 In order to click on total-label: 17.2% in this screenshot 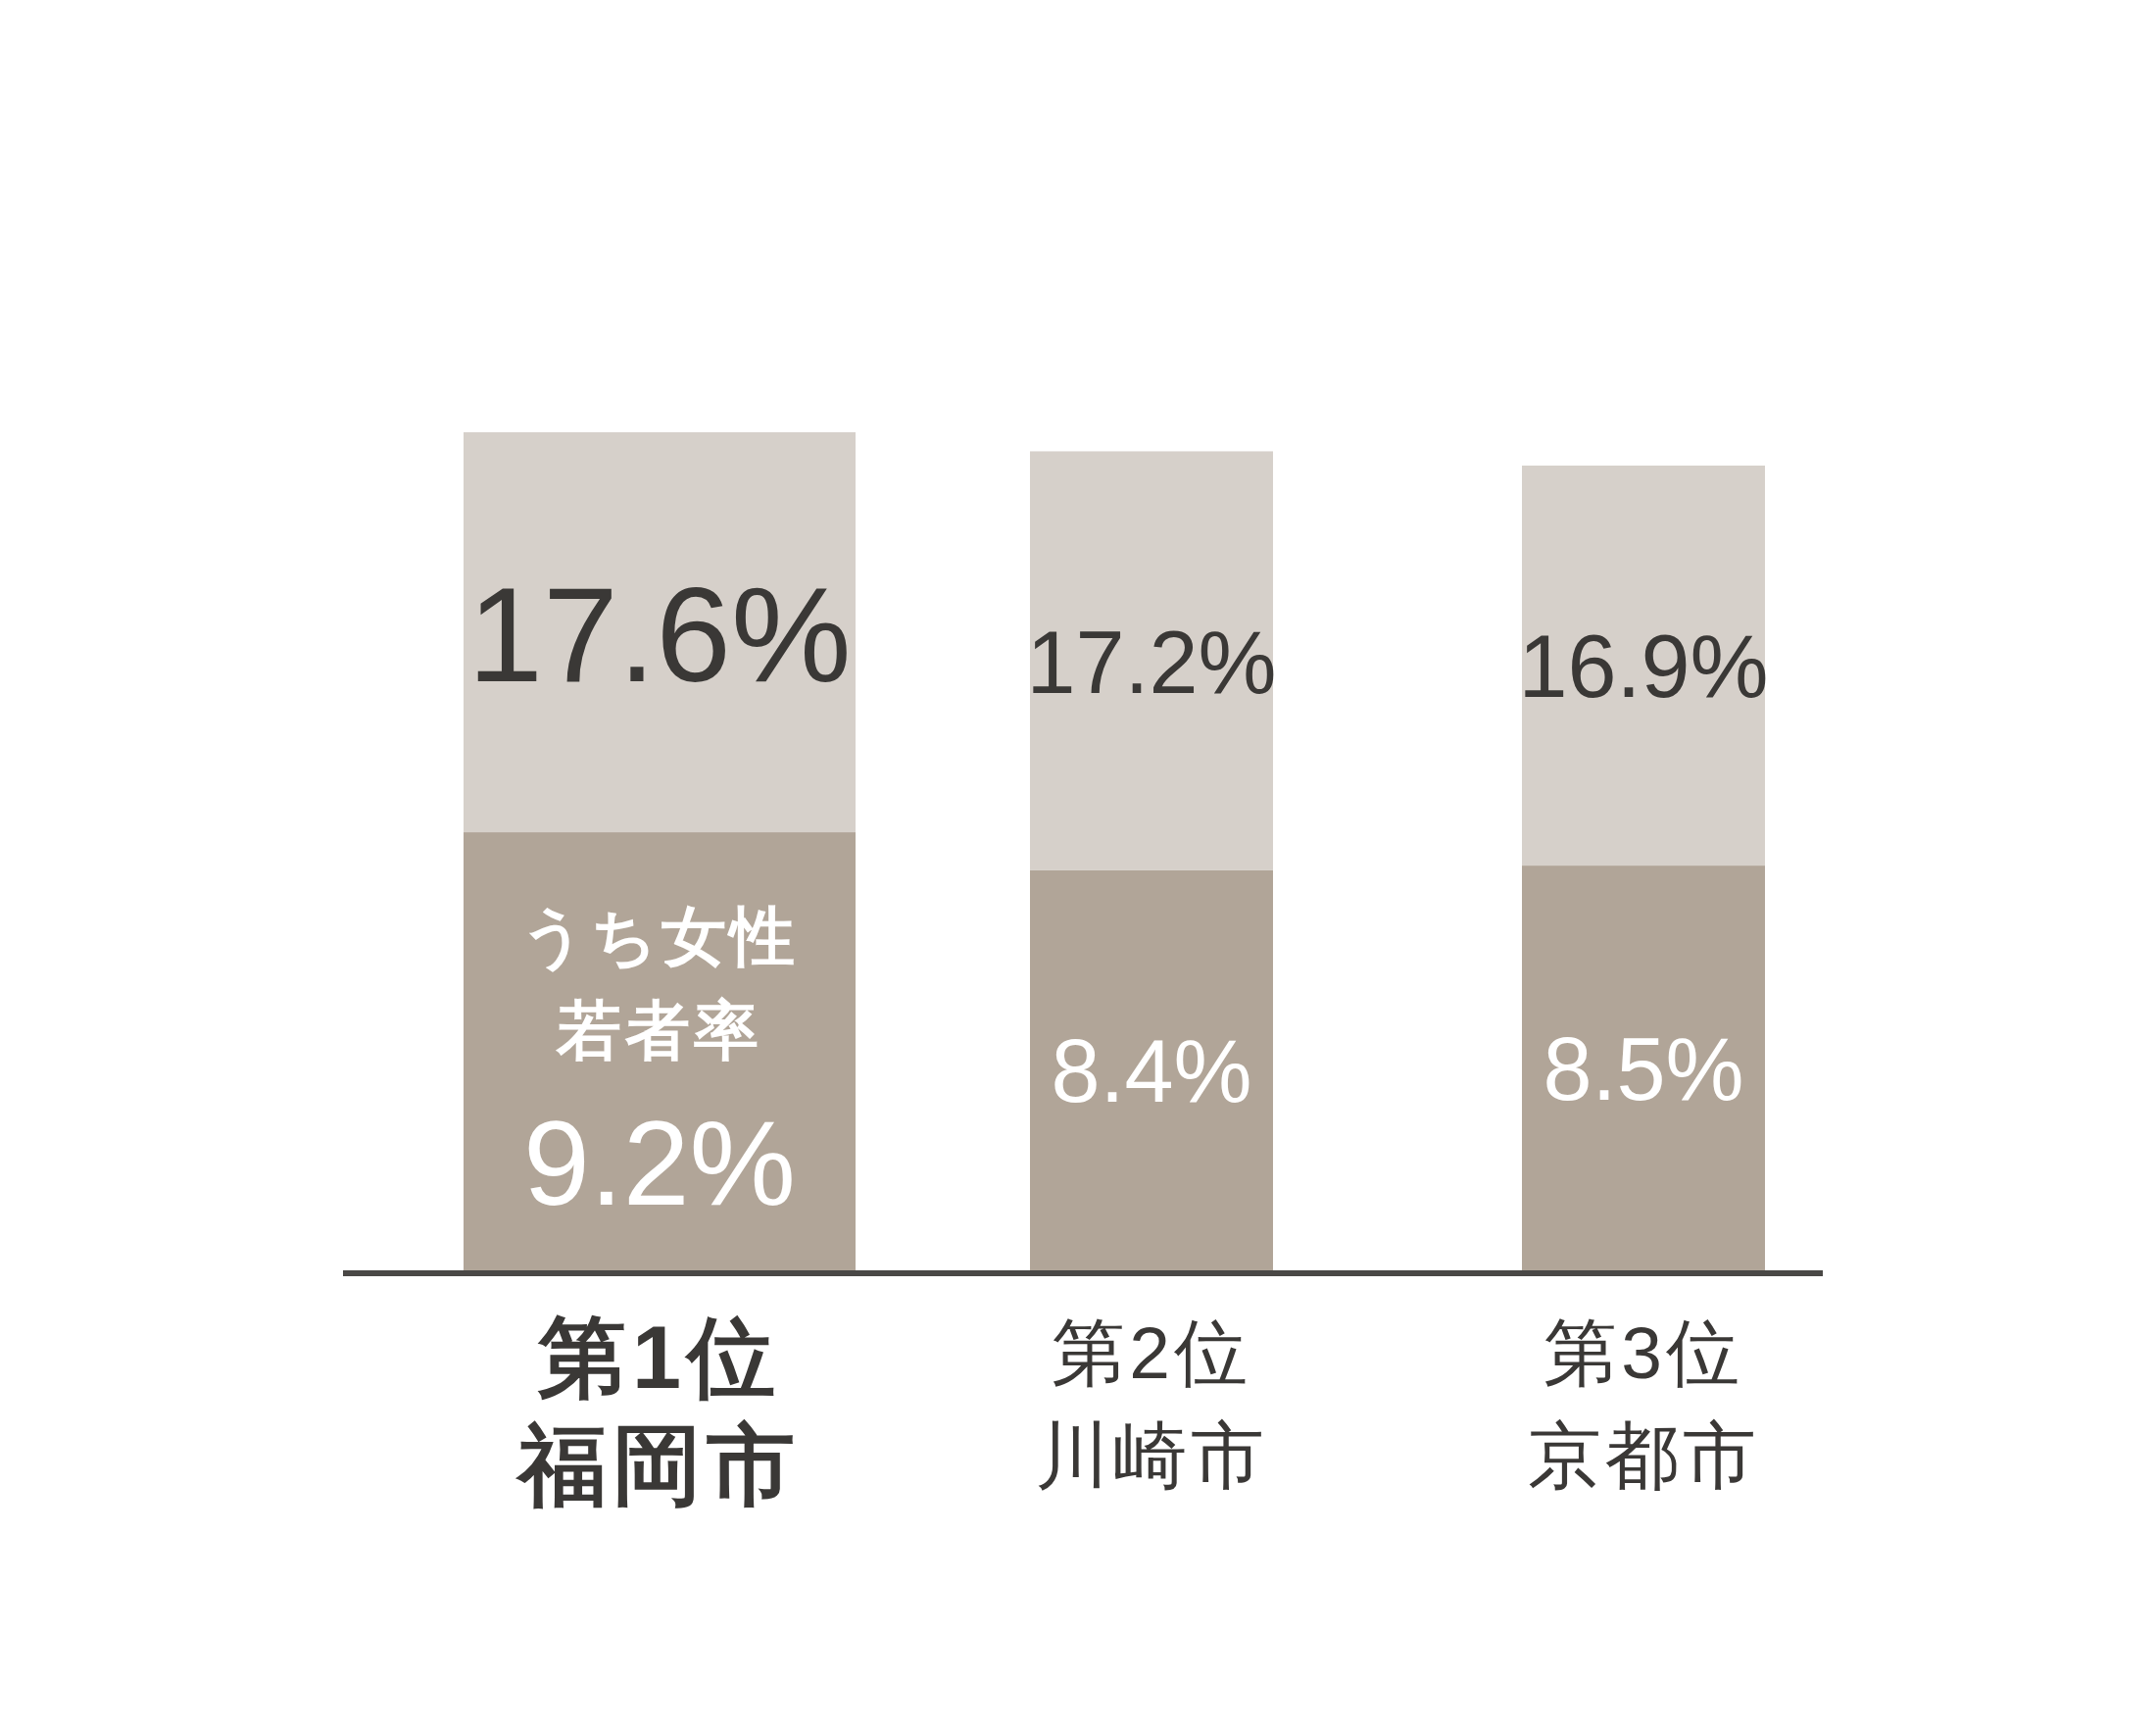, I will do `click(1151, 663)`.